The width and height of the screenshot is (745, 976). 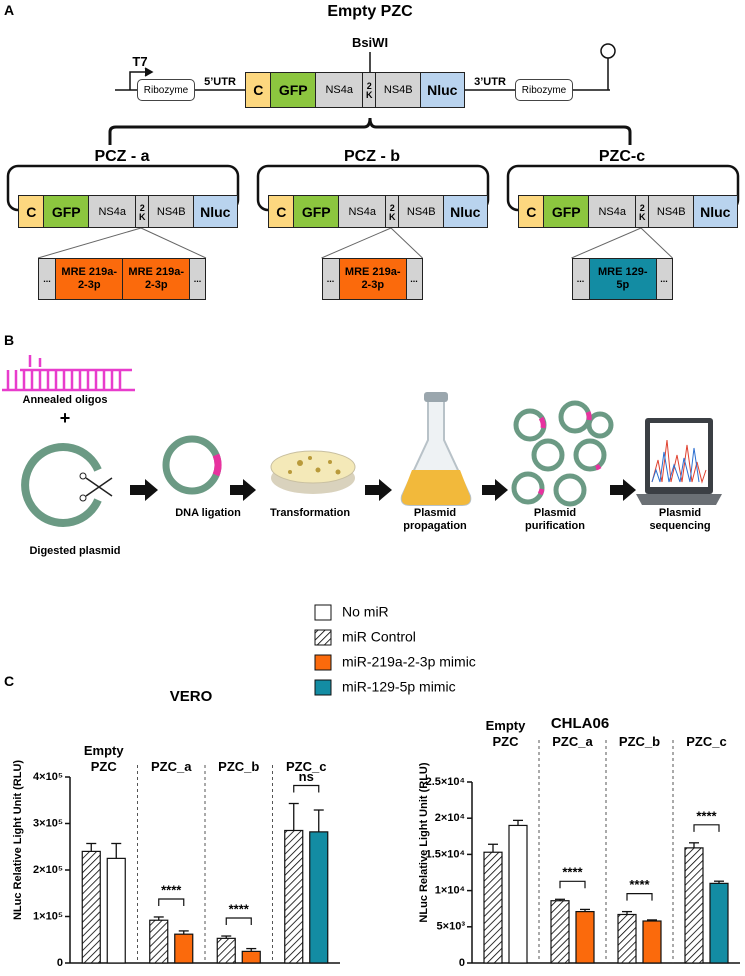 What do you see at coordinates (409, 662) in the screenshot?
I see `legend-label: miR-219a-2-3p mimic` at bounding box center [409, 662].